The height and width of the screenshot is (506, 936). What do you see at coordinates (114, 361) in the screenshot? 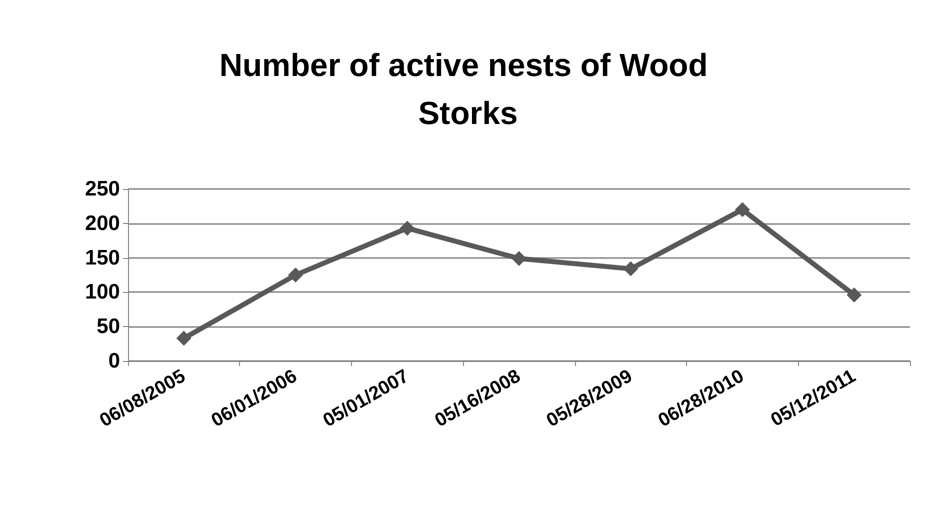
I see `y-tick-label: 0` at bounding box center [114, 361].